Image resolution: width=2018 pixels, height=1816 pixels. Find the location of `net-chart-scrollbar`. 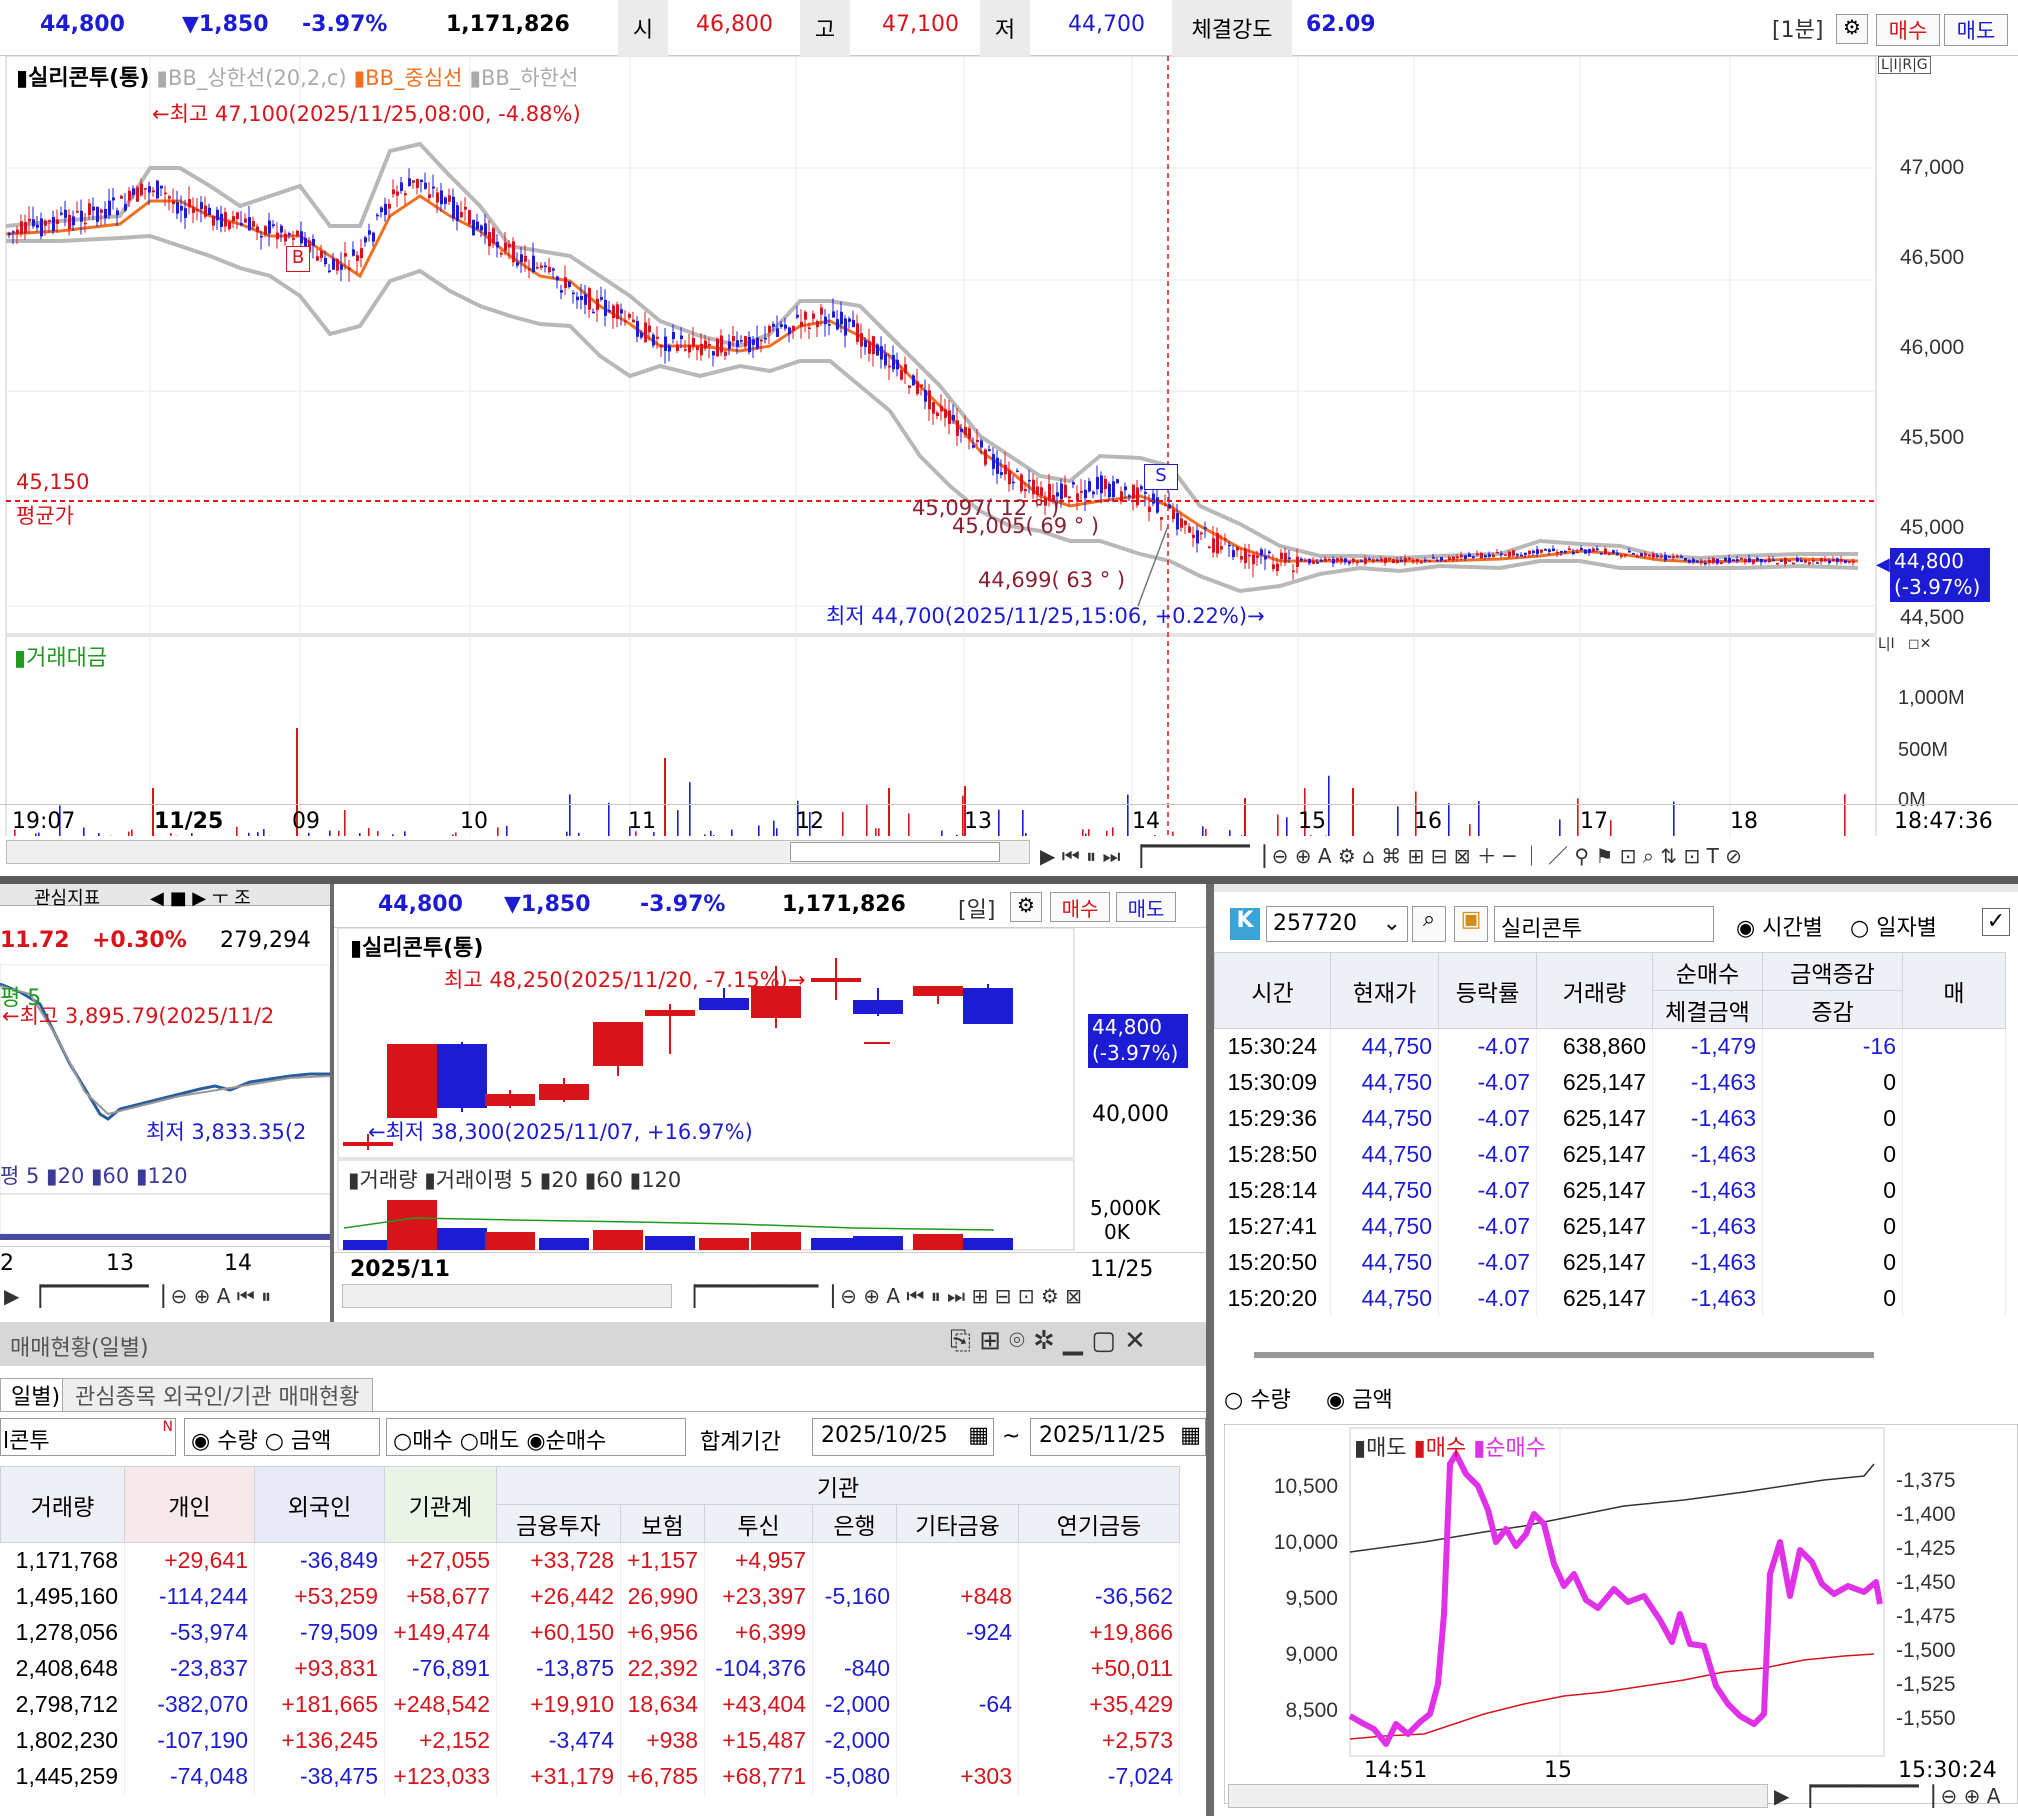

net-chart-scrollbar is located at coordinates (1498, 1796).